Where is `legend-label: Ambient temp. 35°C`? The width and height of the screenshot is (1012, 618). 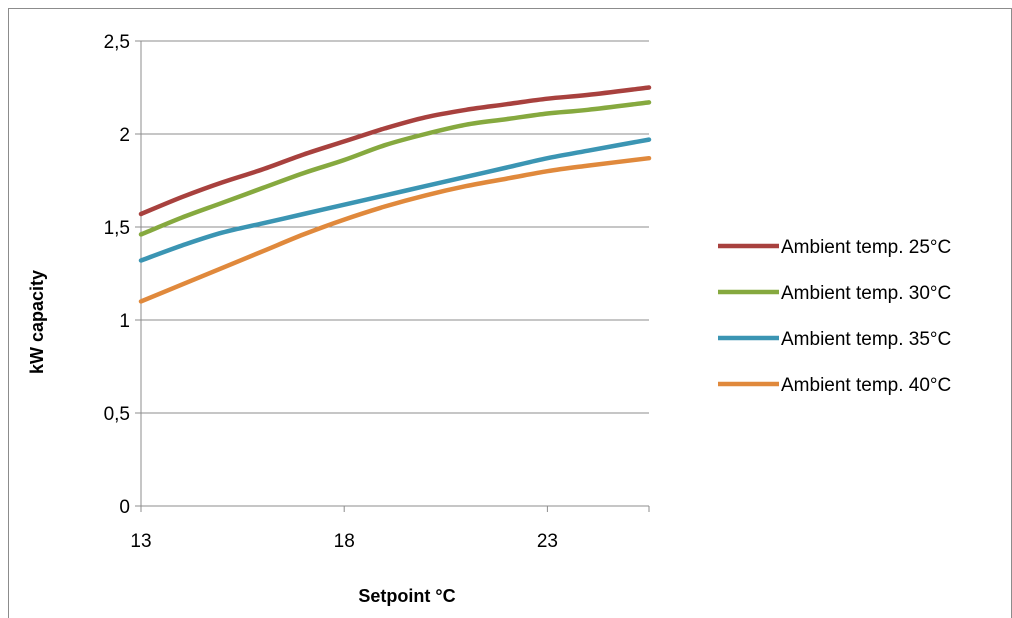
legend-label: Ambient temp. 35°C is located at coordinates (866, 339).